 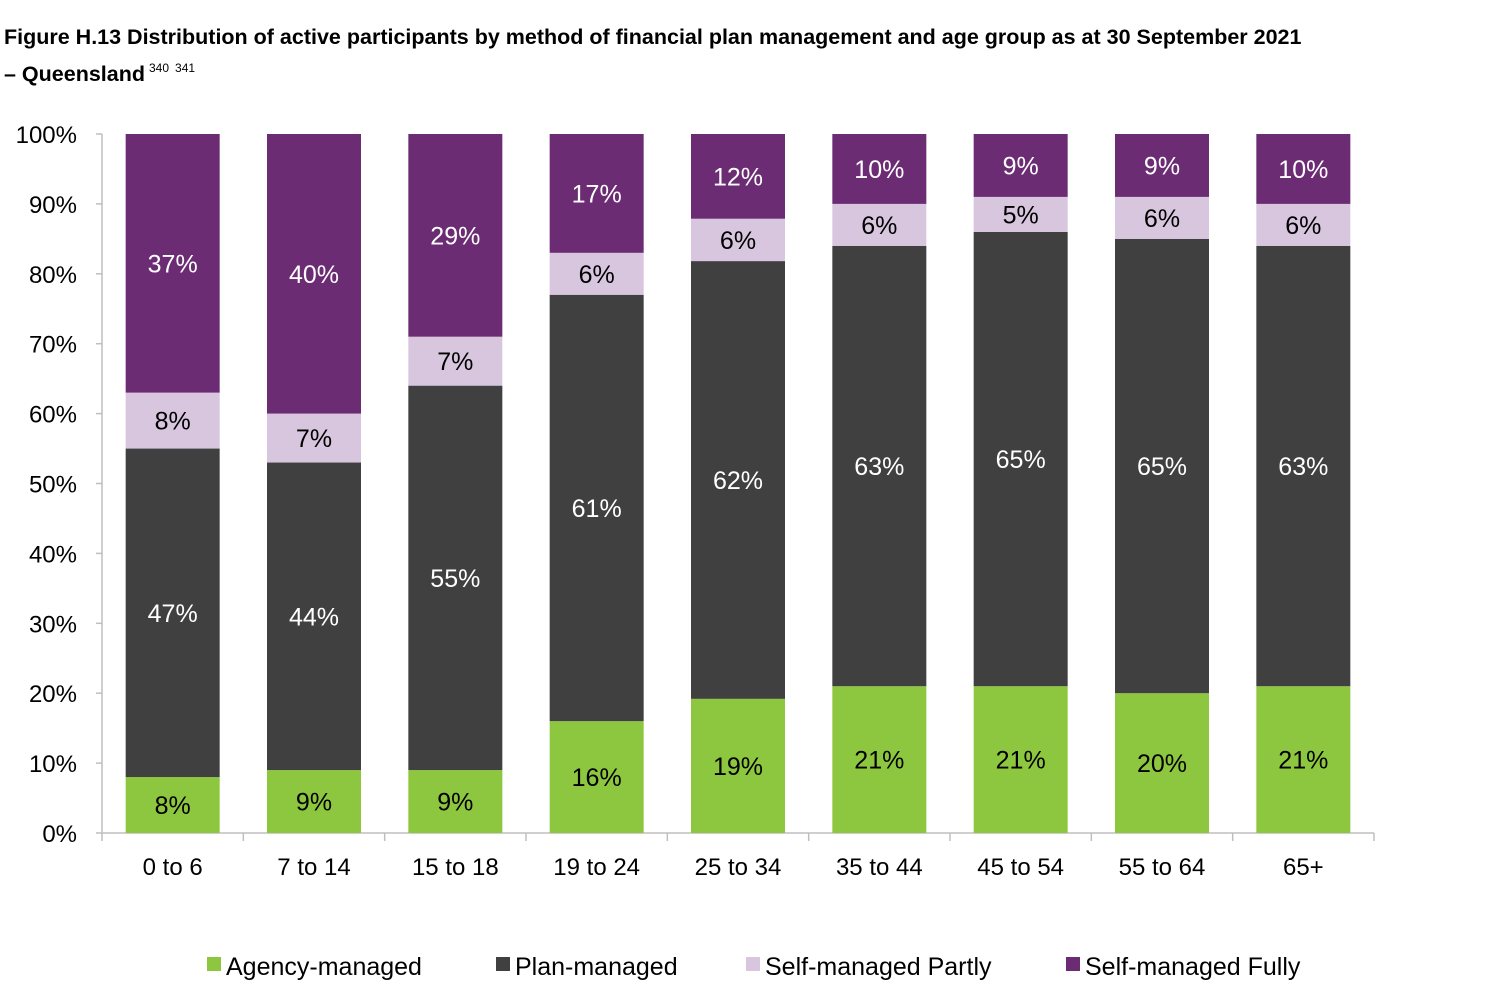 I want to click on data-label: 44%, so click(x=314, y=617).